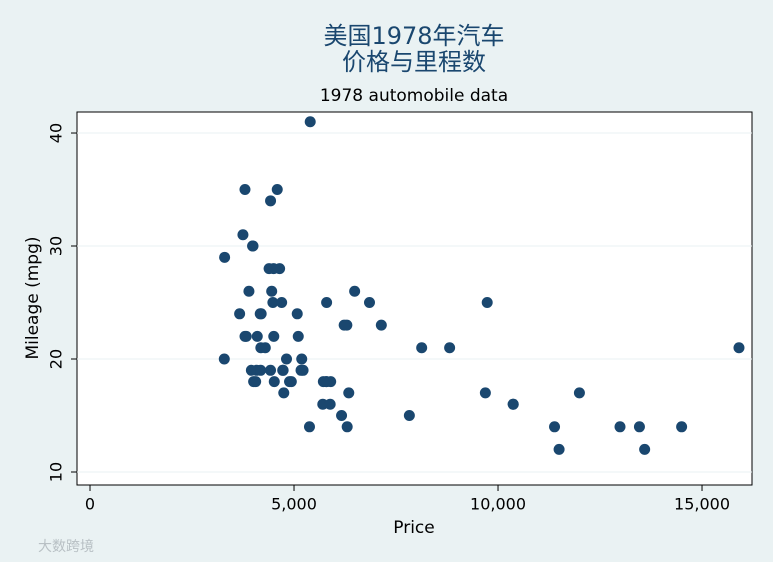  I want to click on y-tick-label: 30, so click(56, 246).